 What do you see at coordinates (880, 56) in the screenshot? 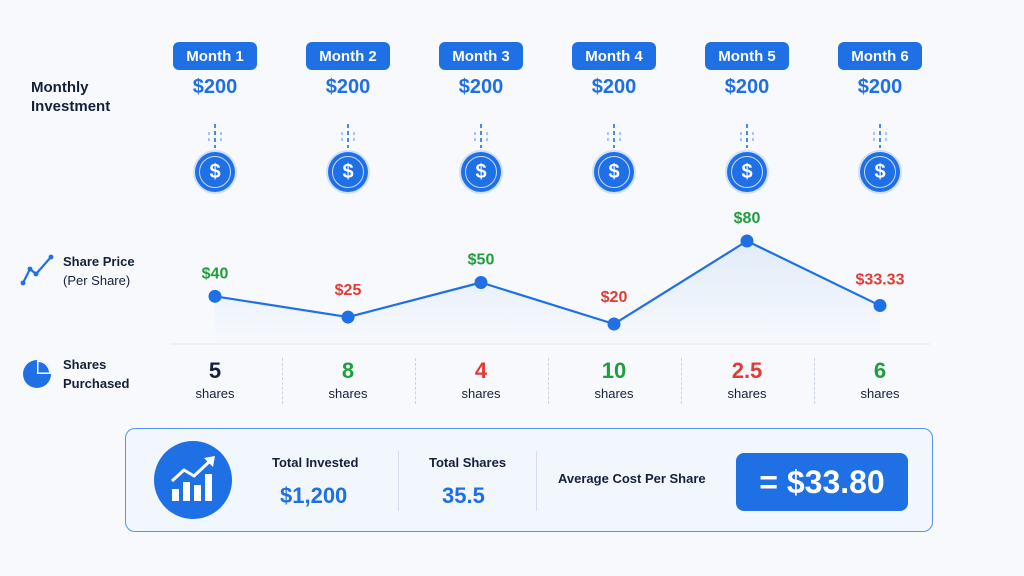
I see `month-label: Month 6` at bounding box center [880, 56].